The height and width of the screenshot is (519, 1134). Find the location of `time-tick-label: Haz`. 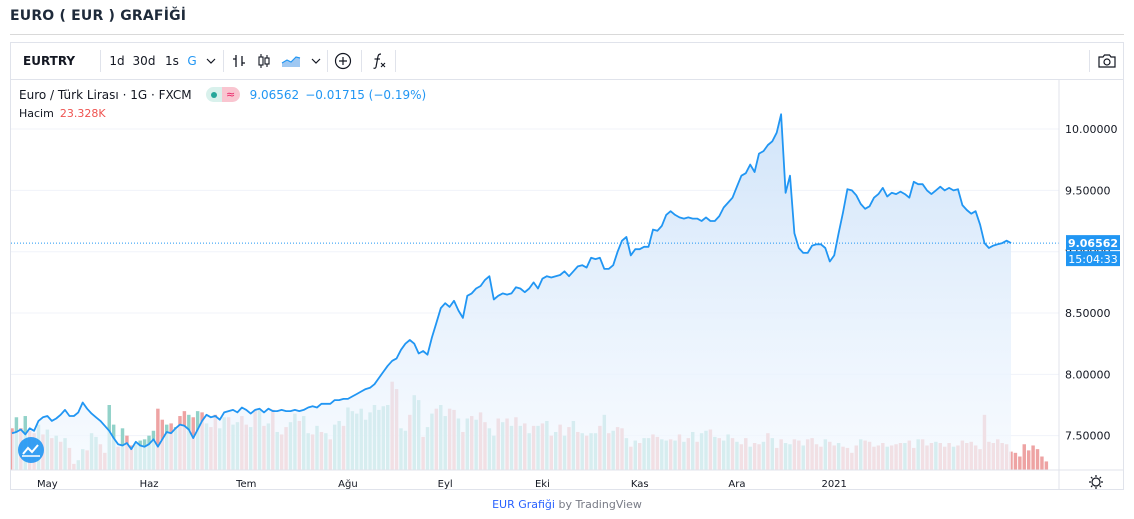

time-tick-label: Haz is located at coordinates (149, 484).